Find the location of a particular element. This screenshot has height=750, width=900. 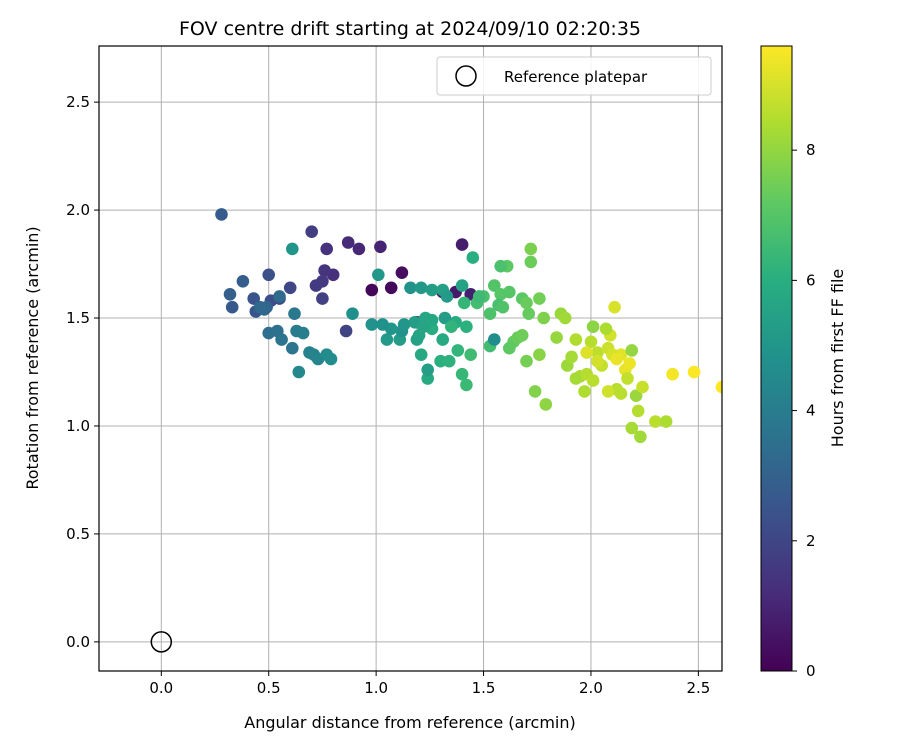

y-tick-label: 0.0 is located at coordinates (78, 642).